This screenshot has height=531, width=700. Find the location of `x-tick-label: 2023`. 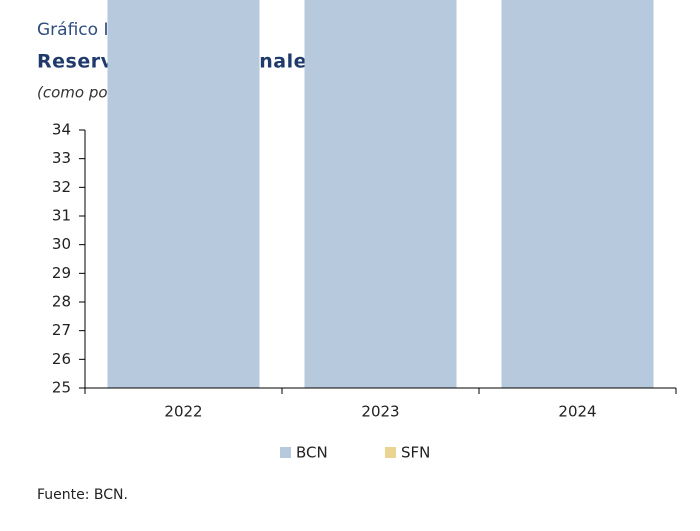

x-tick-label: 2023 is located at coordinates (380, 412).